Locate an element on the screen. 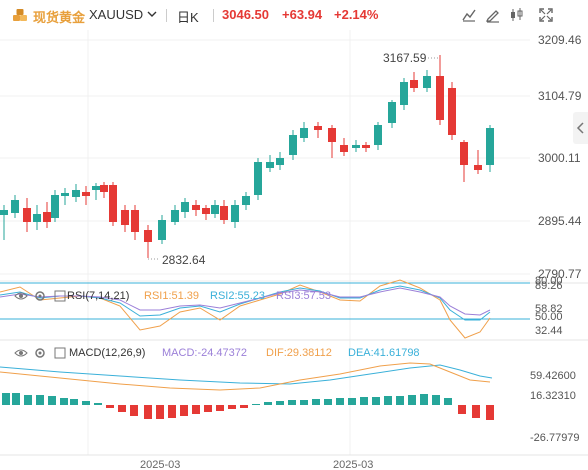  macd-label: MACD(12,26,9) is located at coordinates (107, 353).